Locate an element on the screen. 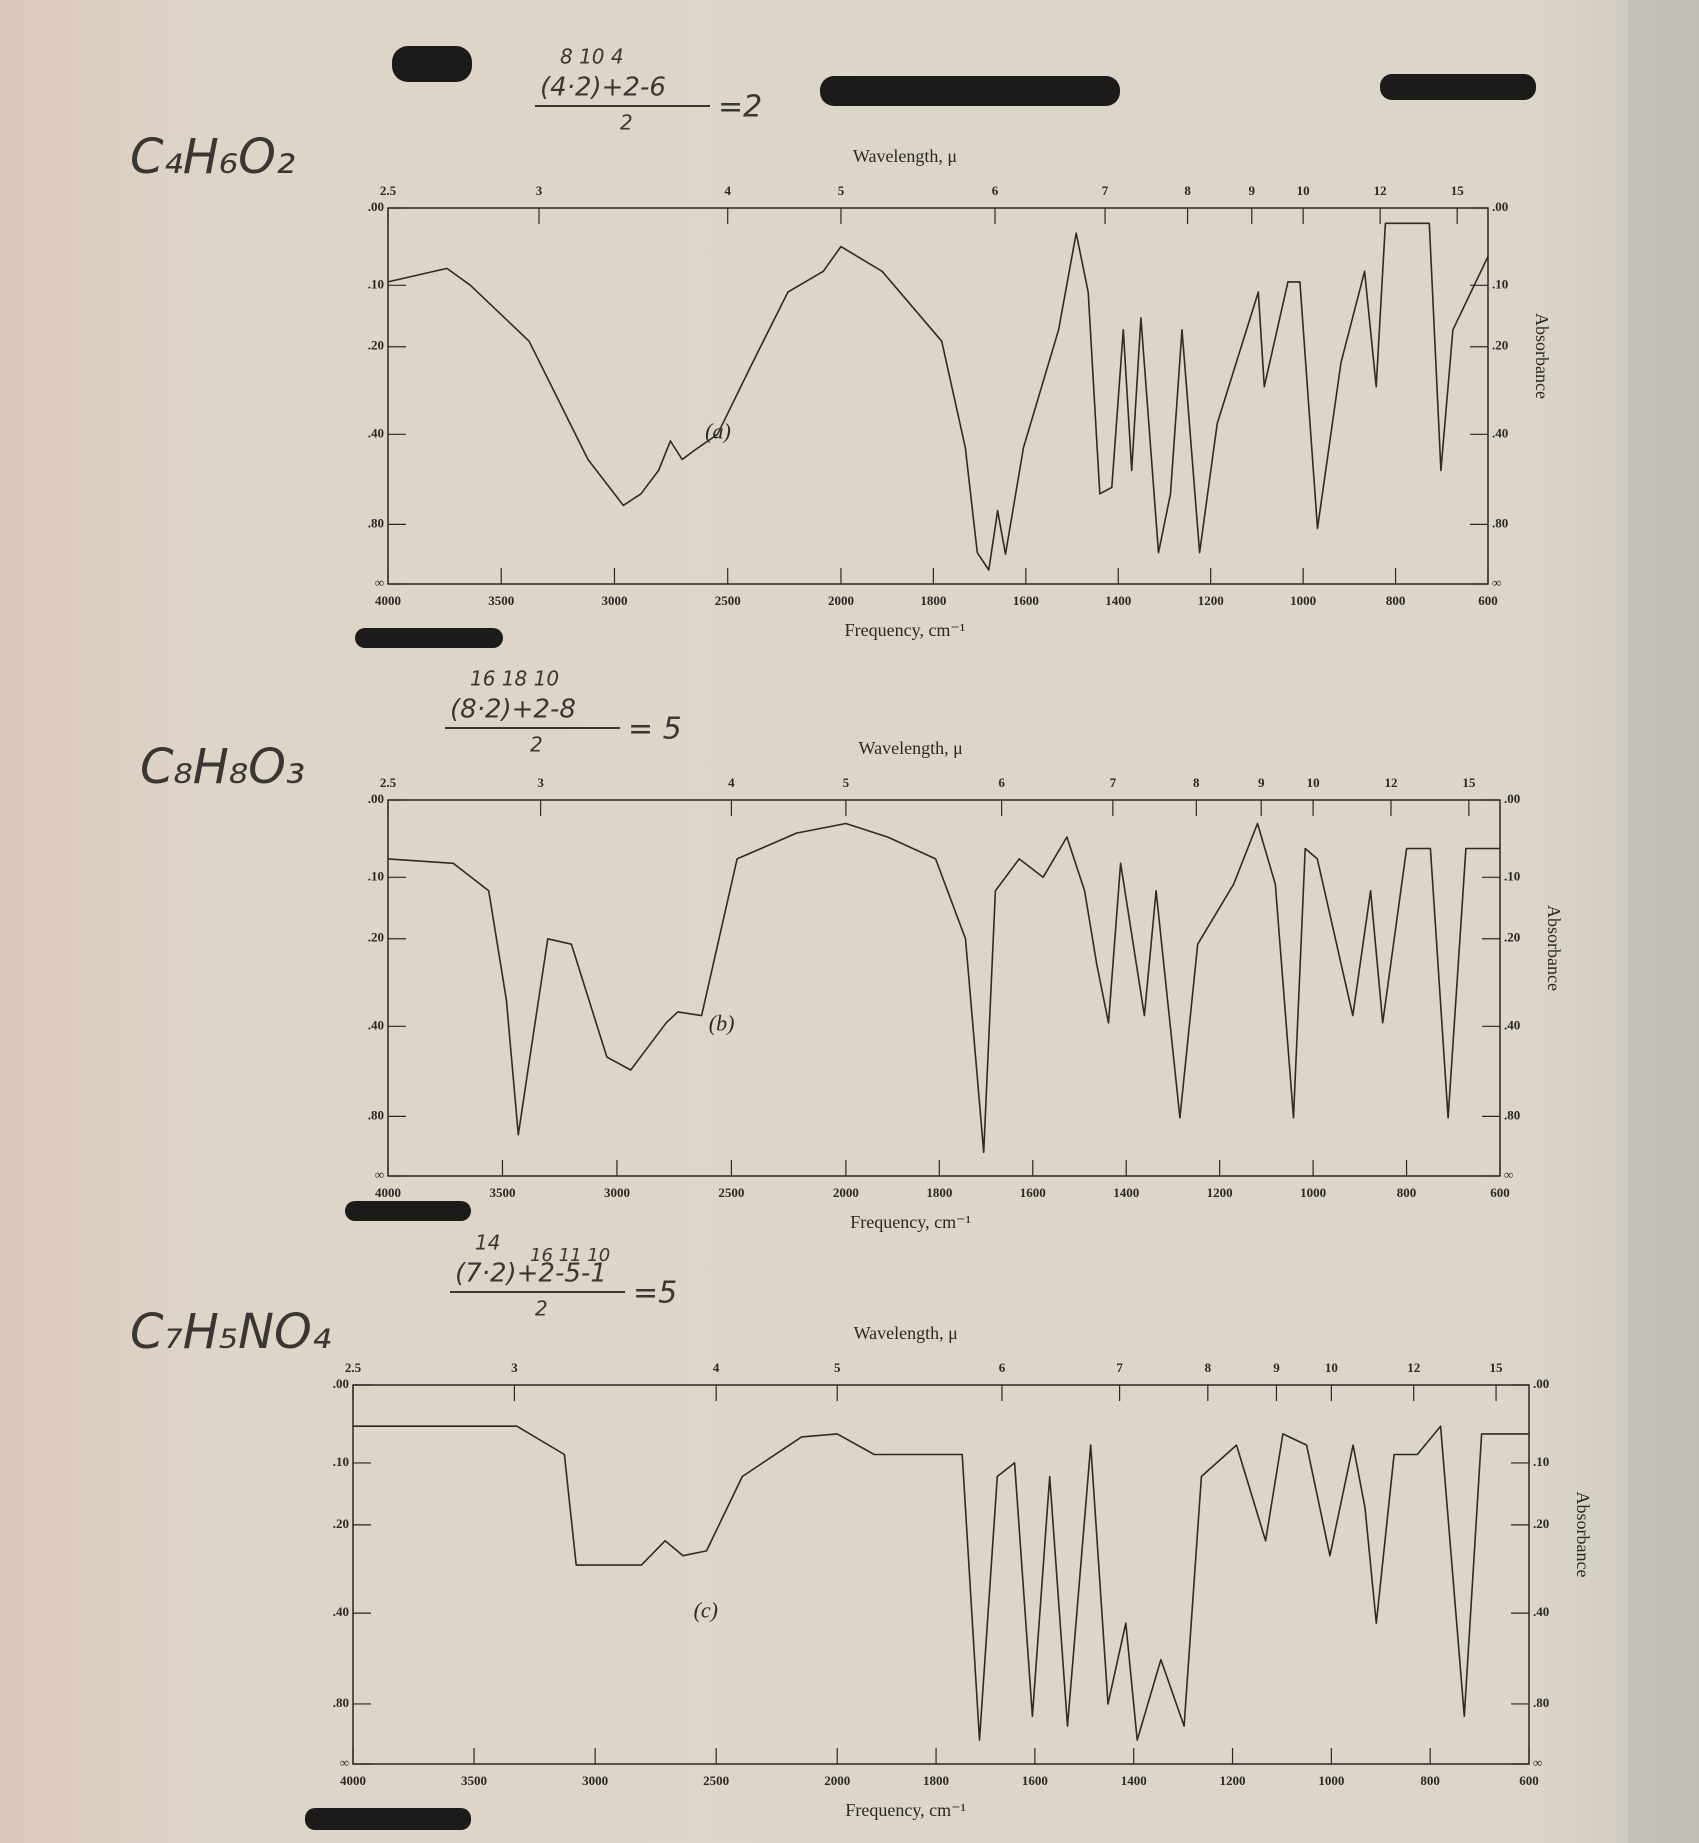 This screenshot has width=1699, height=1843. formula: C₇H₅NO₄ is located at coordinates (230, 1332).